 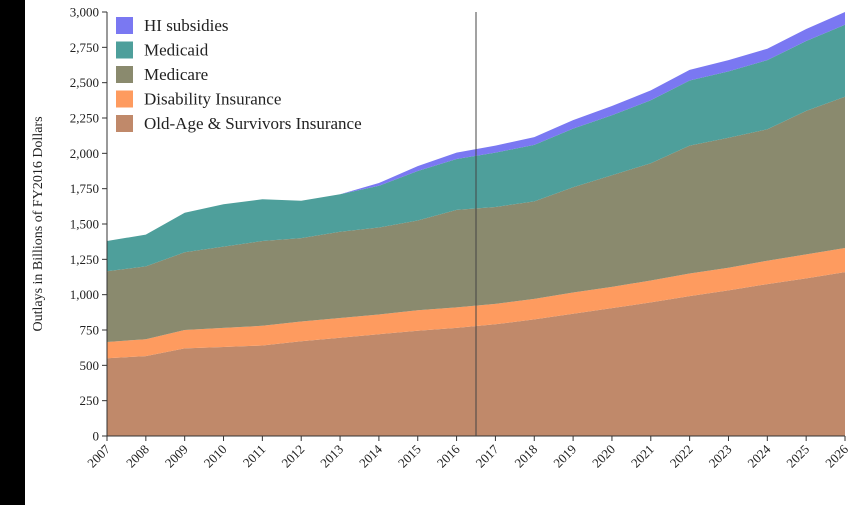 I want to click on y-tick-label: 2,750, so click(x=84, y=47).